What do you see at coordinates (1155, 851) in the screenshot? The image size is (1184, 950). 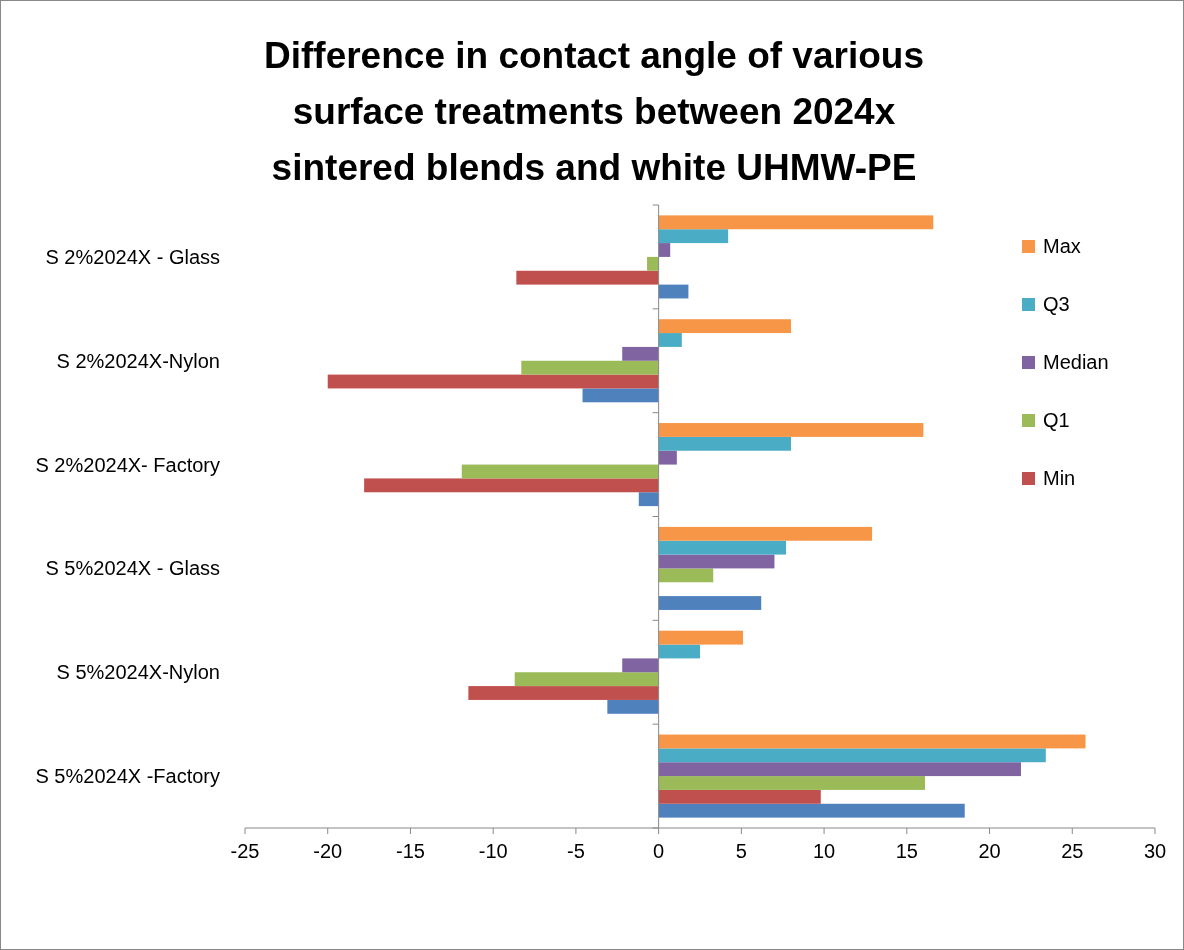 I see `x-tick-label: 30` at bounding box center [1155, 851].